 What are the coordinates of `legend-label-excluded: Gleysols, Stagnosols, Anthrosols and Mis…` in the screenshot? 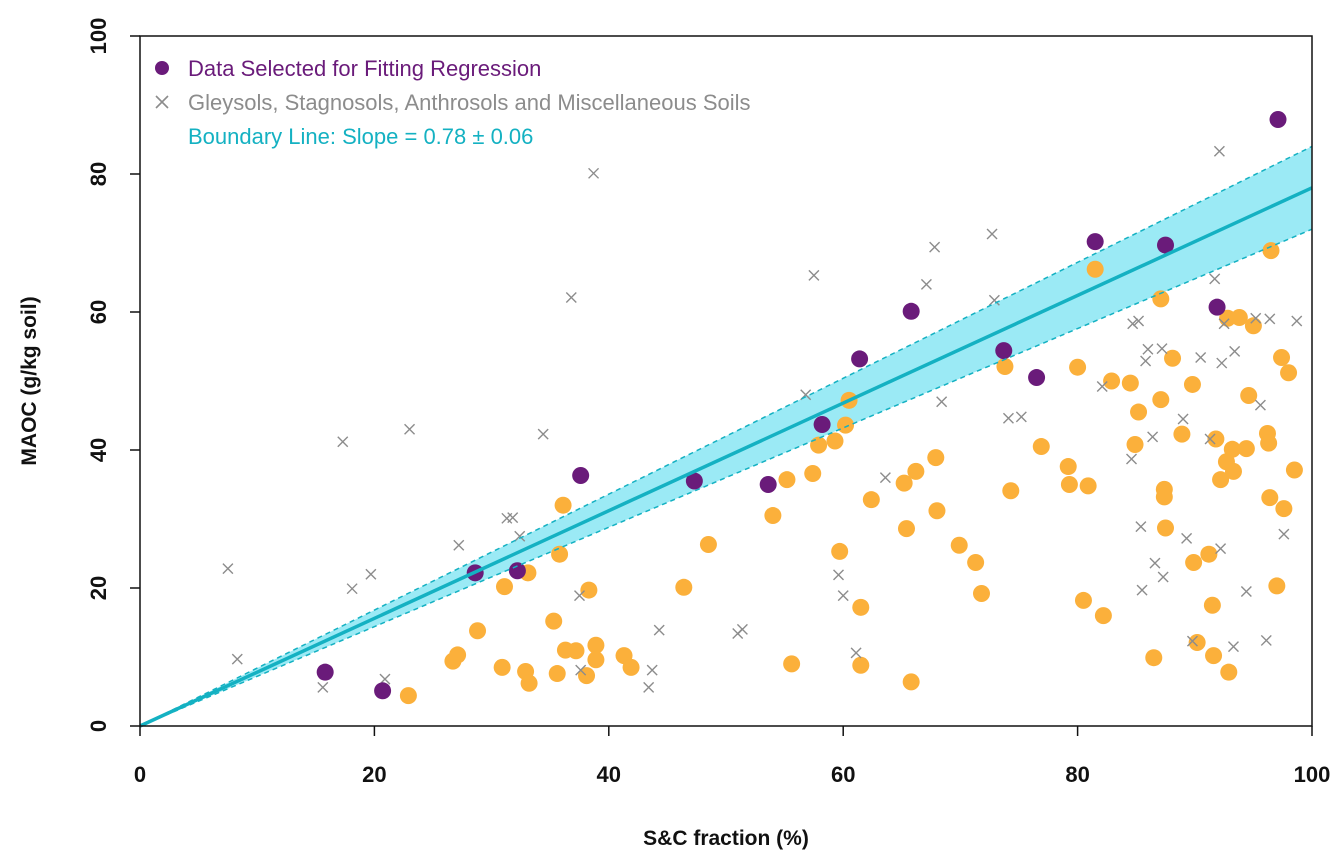 It's located at (469, 102).